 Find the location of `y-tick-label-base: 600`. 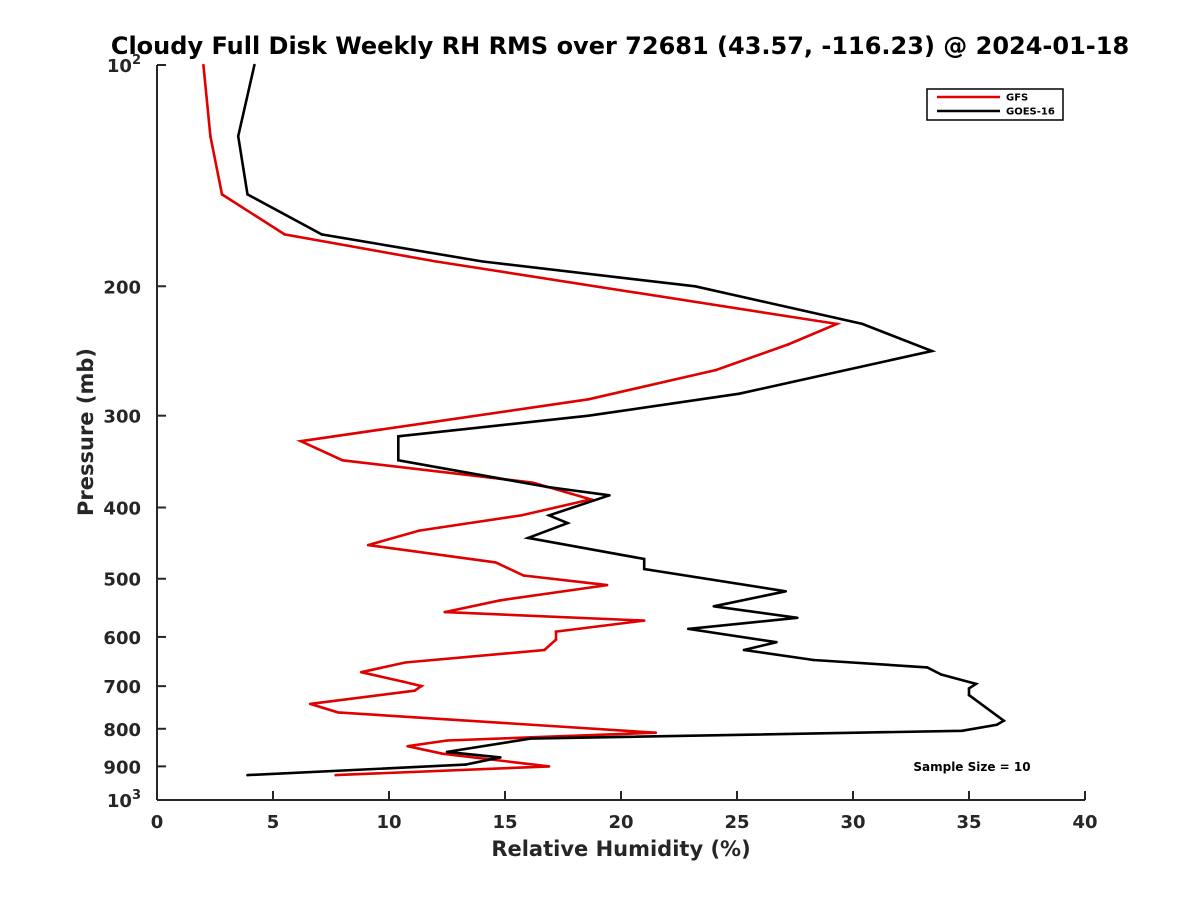

y-tick-label-base: 600 is located at coordinates (122, 638).